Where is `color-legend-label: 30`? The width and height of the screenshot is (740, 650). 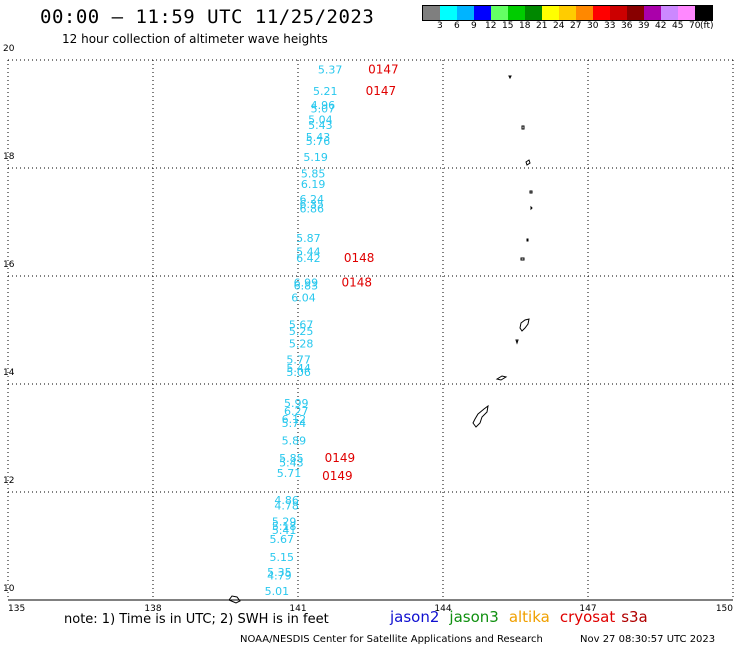 color-legend-label: 30 is located at coordinates (593, 26).